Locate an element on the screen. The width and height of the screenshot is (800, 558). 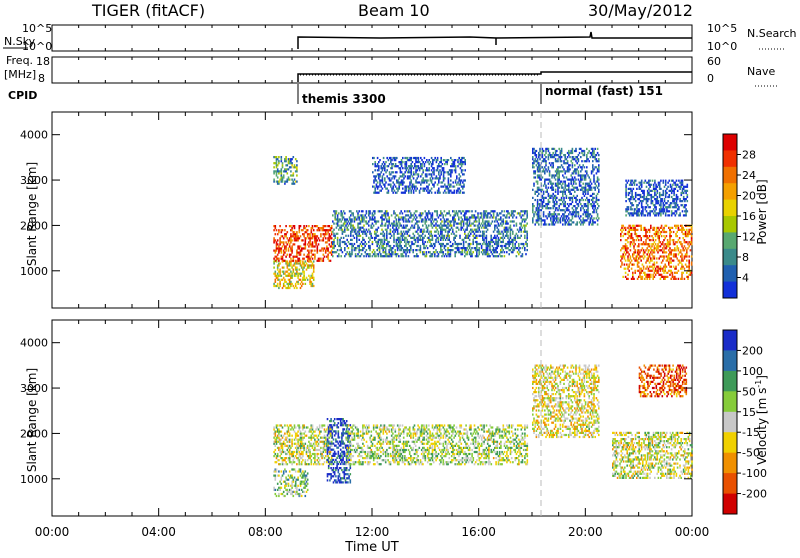
nsearch-tick-bottom: 10^0 is located at coordinates (722, 46).